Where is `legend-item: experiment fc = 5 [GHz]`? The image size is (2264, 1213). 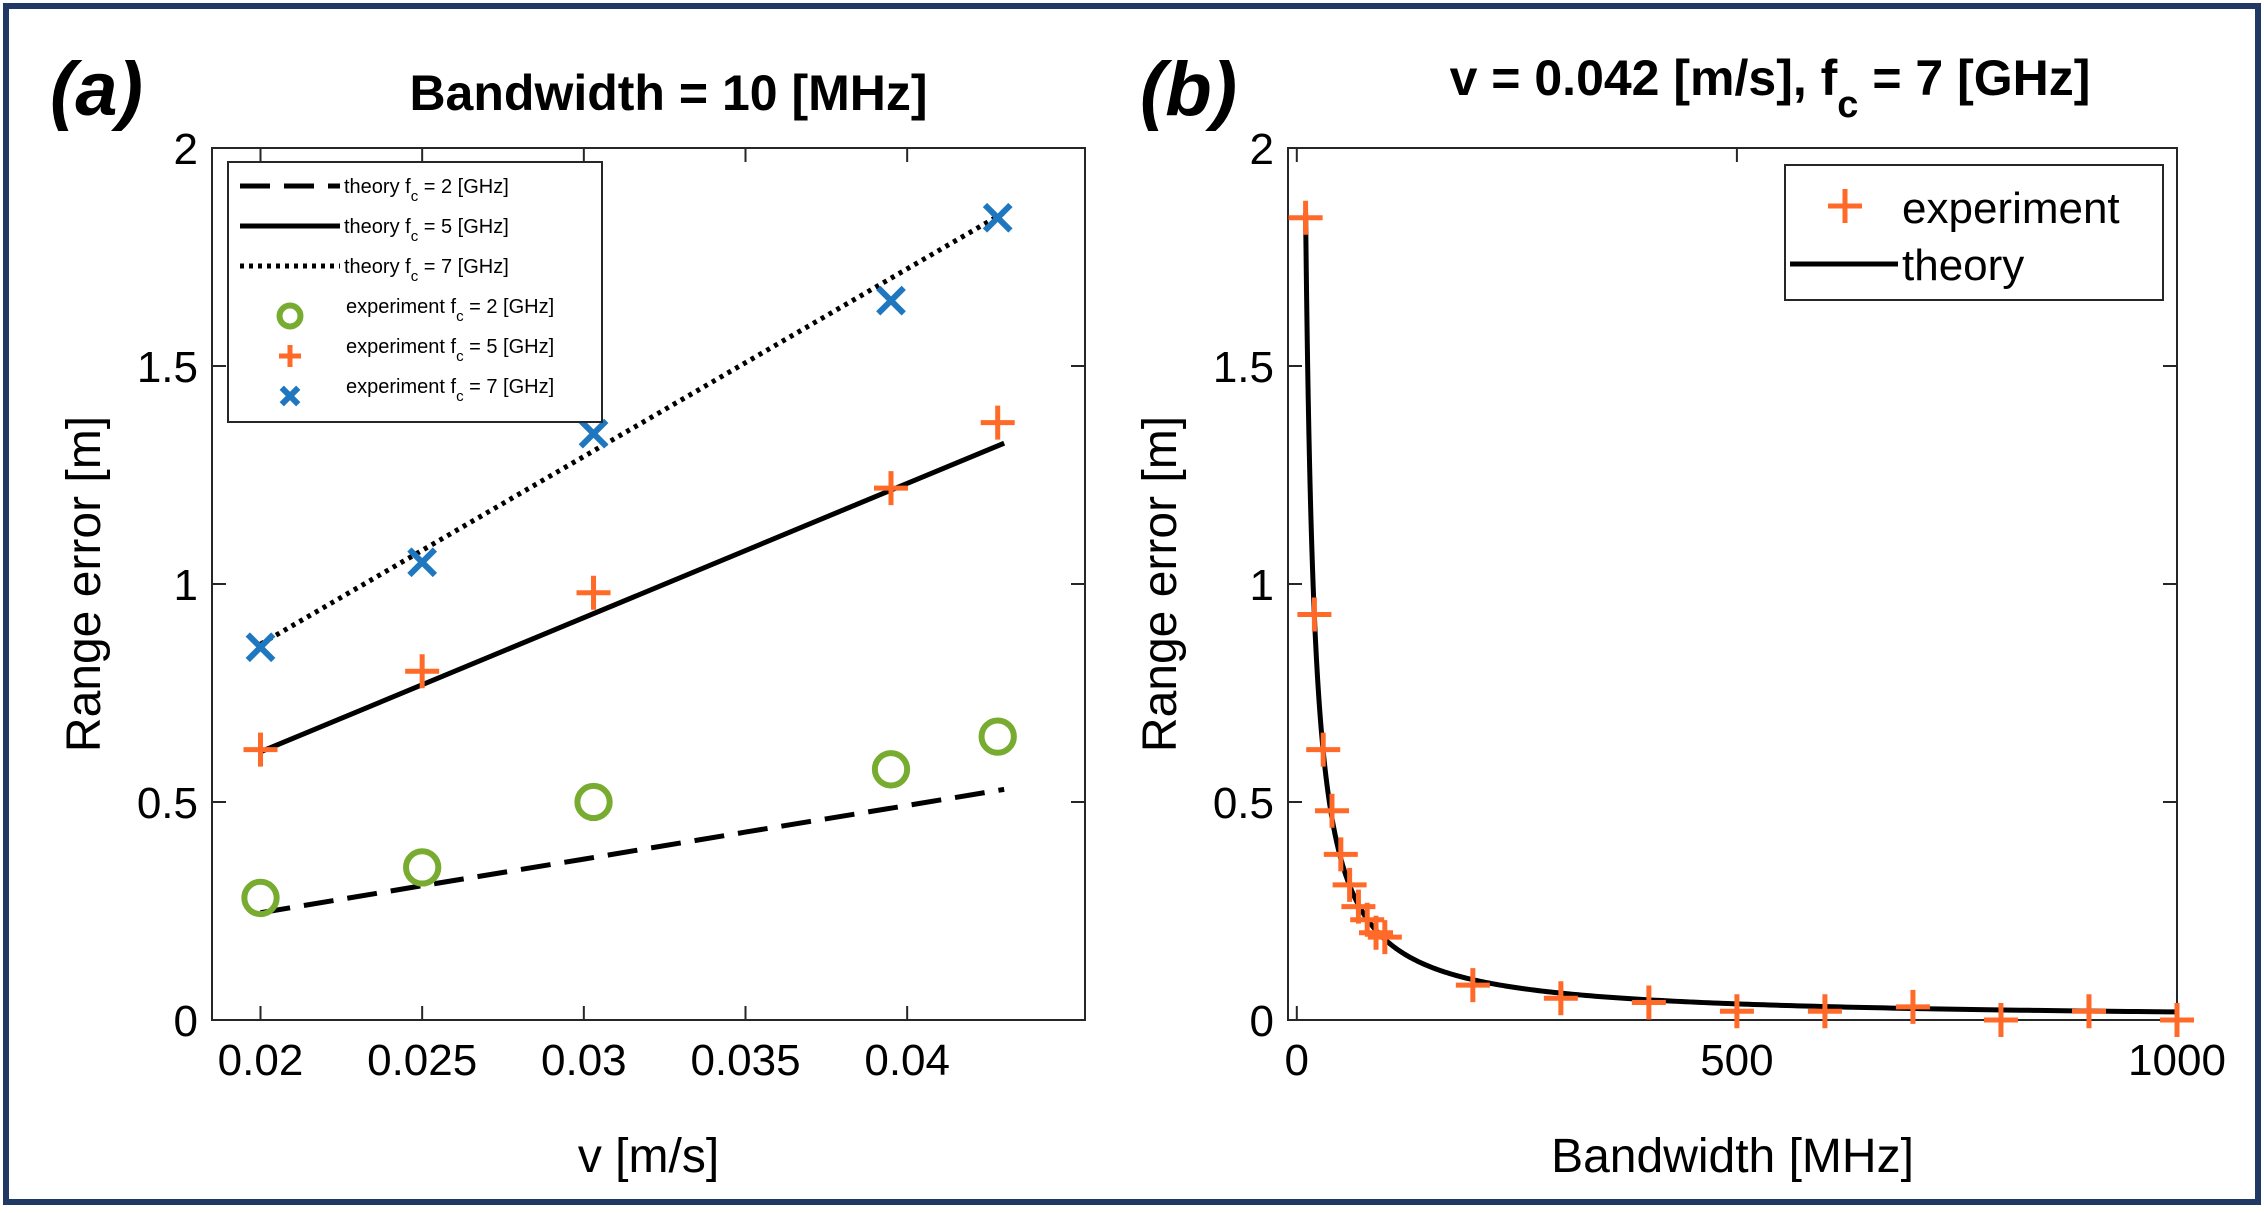 legend-item: experiment fc = 5 [GHz] is located at coordinates (416, 351).